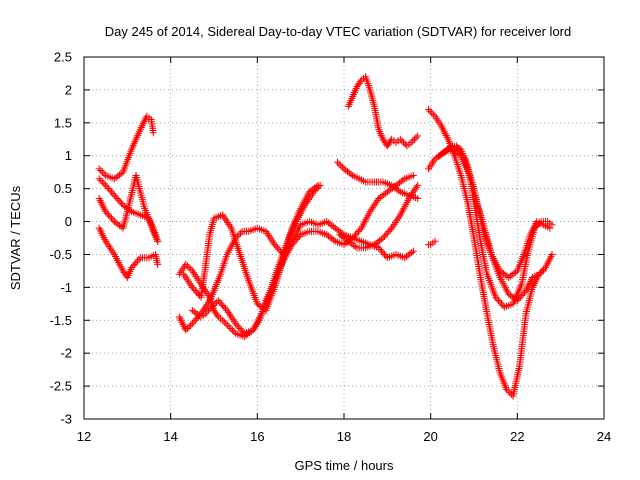 The height and width of the screenshot is (480, 640). What do you see at coordinates (66, 287) in the screenshot?
I see `y-tick-label: -1` at bounding box center [66, 287].